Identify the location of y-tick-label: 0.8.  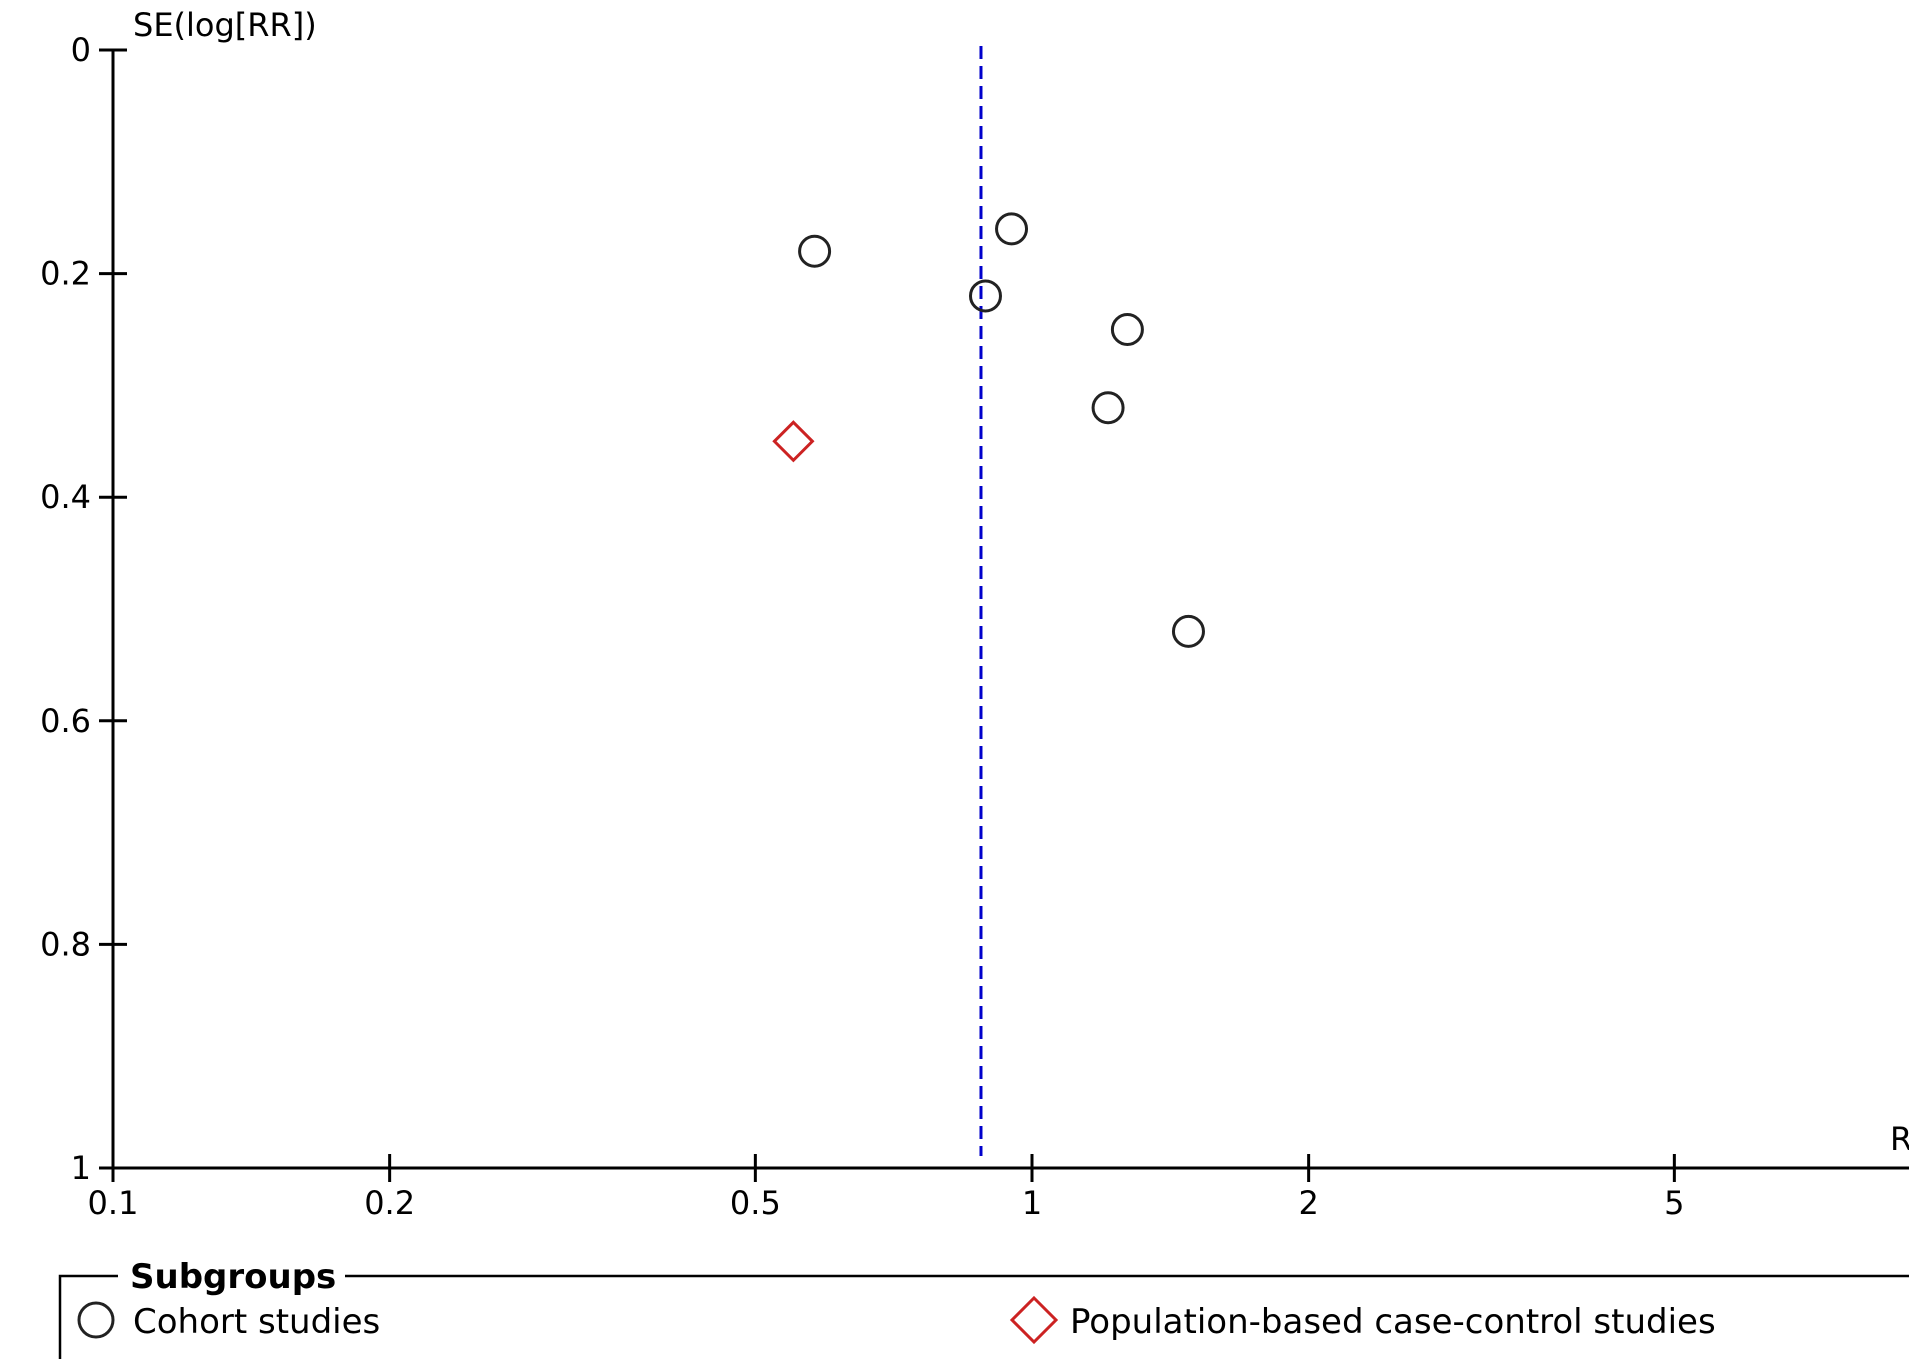
(65, 944).